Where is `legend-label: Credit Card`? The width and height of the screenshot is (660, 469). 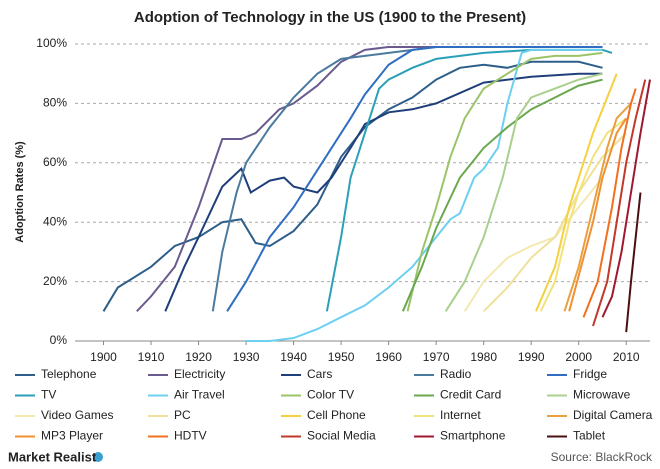
legend-label: Credit Card is located at coordinates (470, 395).